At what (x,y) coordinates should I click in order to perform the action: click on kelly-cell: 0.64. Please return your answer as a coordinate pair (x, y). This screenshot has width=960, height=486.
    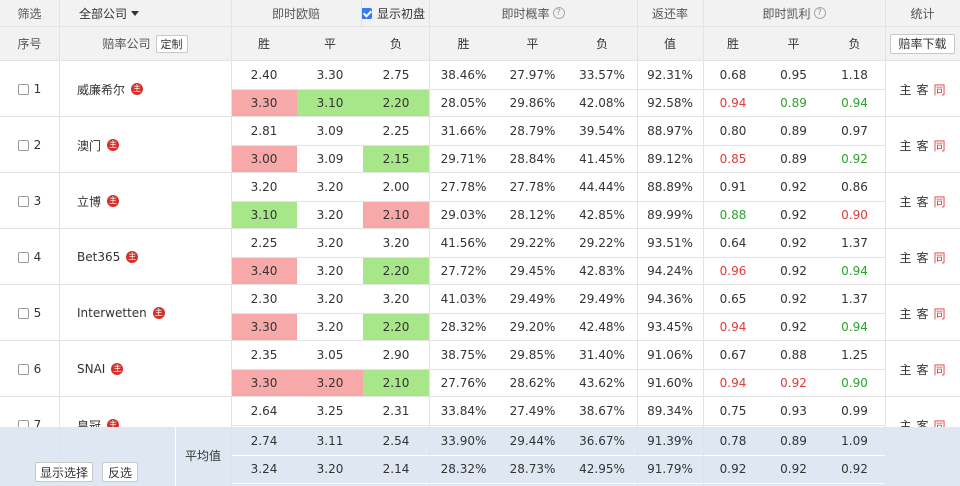
    Looking at the image, I should click on (733, 243).